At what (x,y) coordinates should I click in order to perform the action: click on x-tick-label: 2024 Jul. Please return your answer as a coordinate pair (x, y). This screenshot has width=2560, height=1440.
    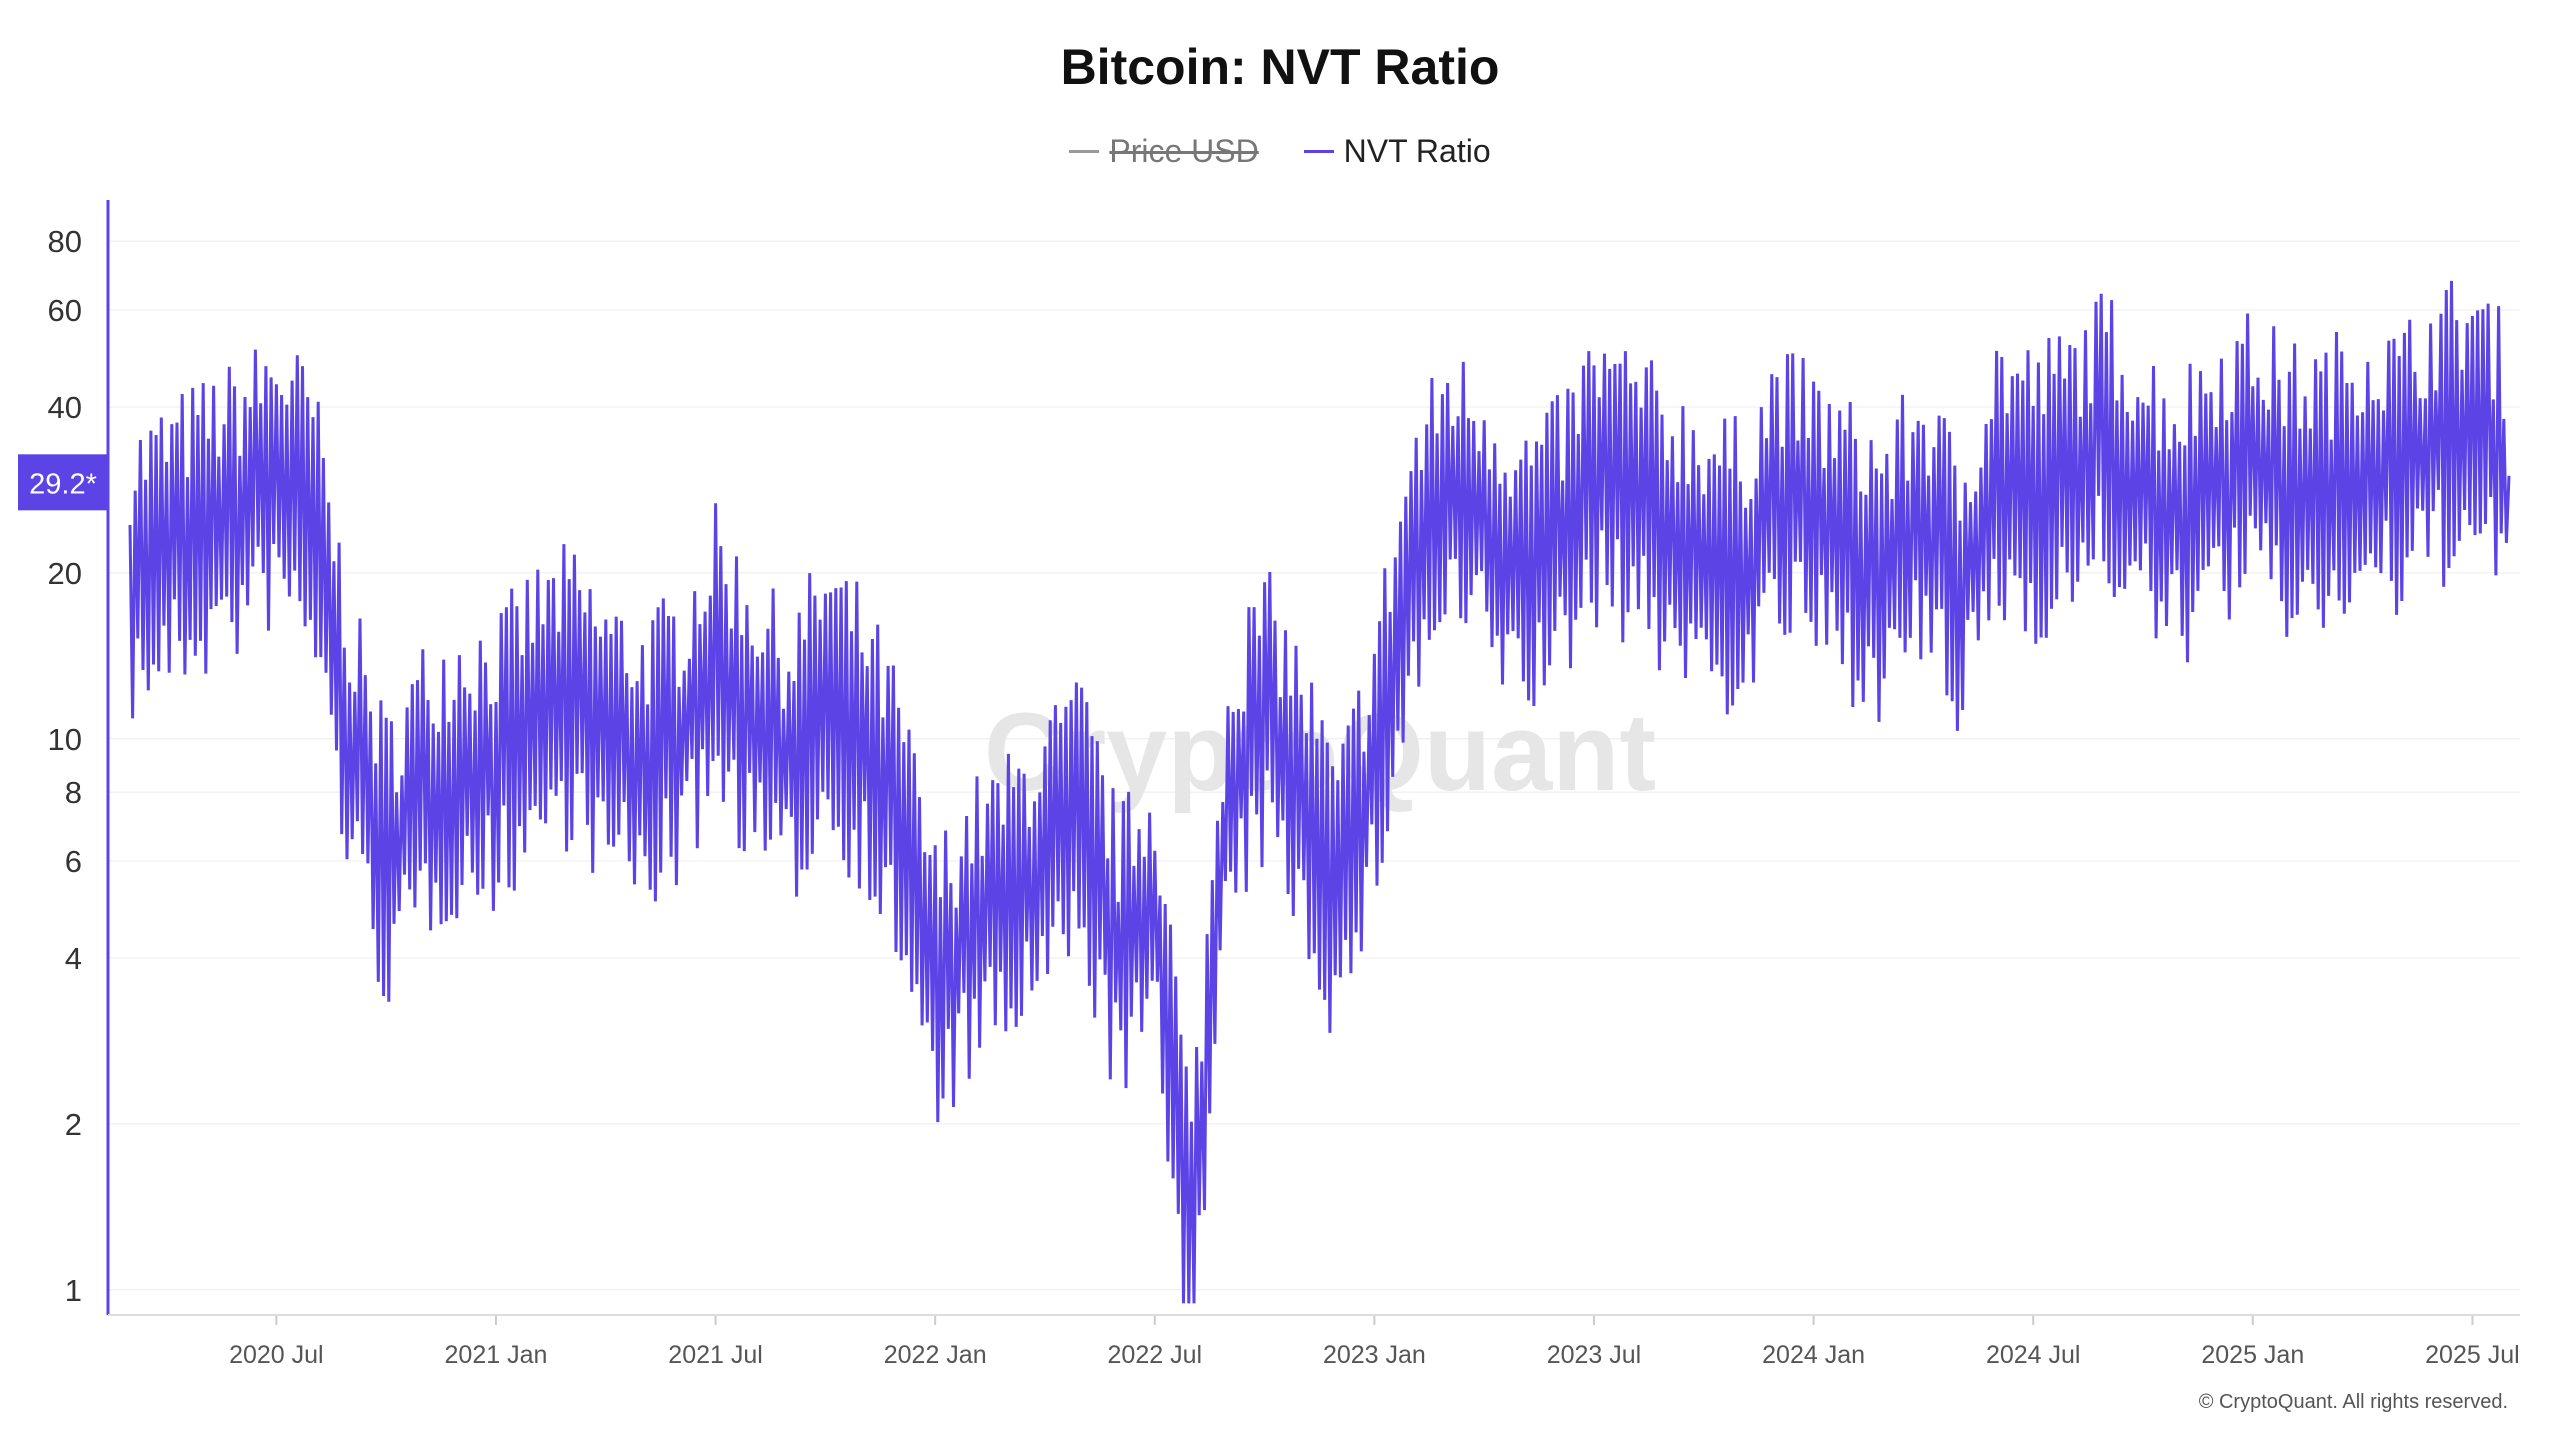
    Looking at the image, I should click on (2033, 1355).